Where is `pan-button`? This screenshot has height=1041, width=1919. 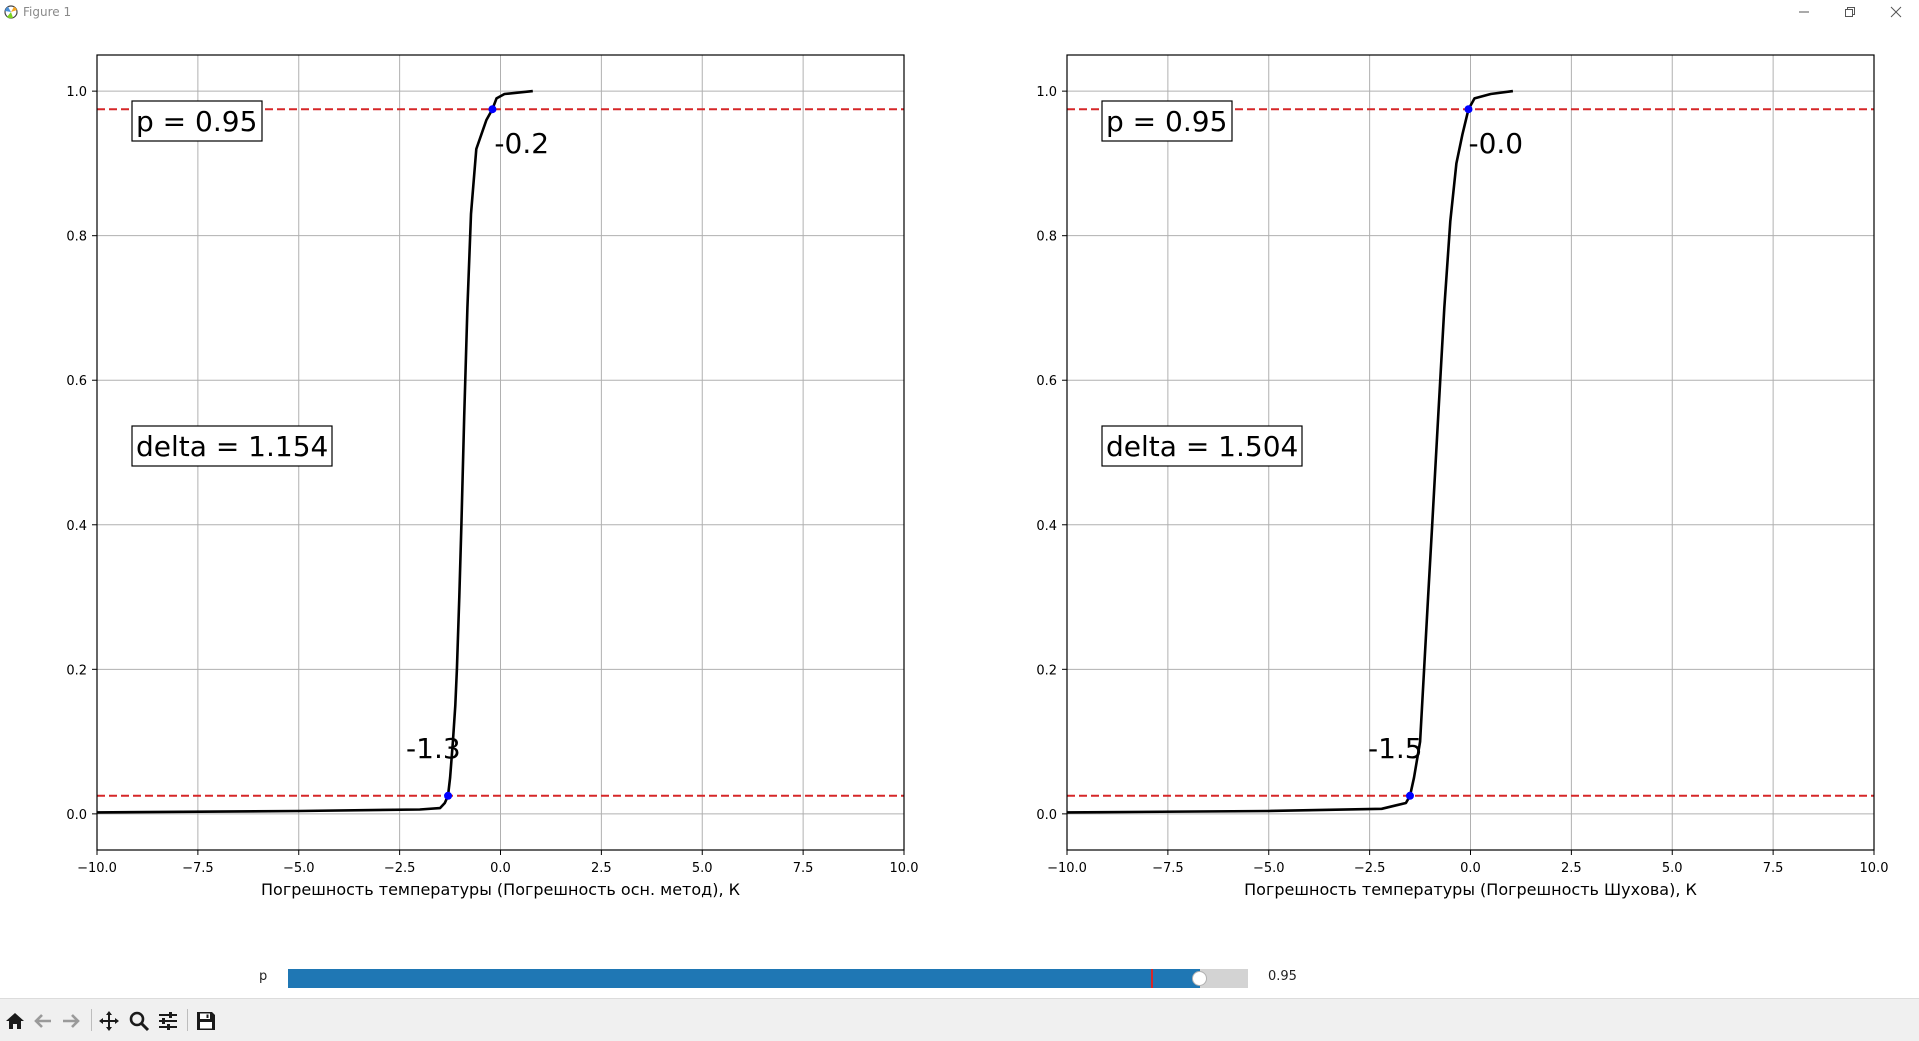
pan-button is located at coordinates (109, 1021).